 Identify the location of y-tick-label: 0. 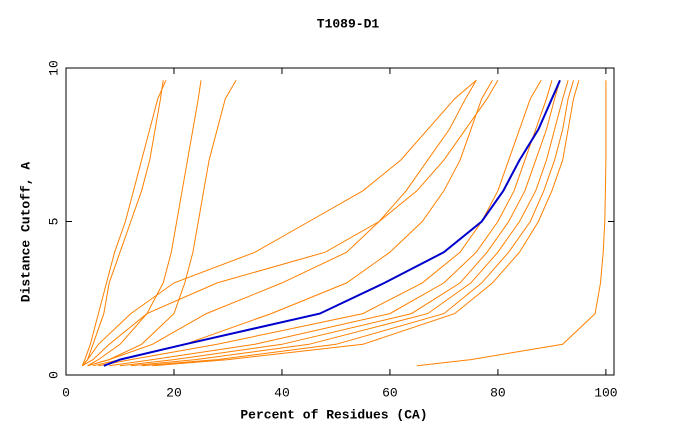
(53, 375).